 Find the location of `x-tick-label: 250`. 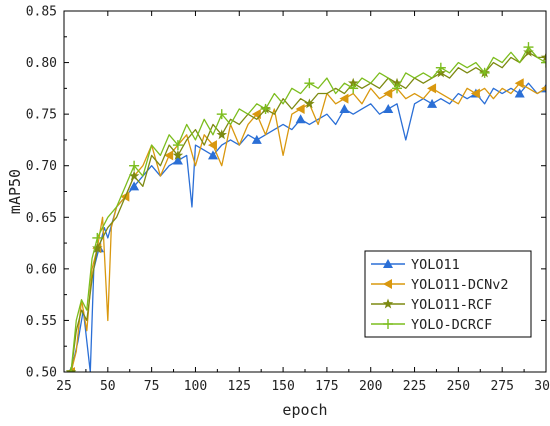

x-tick-label: 250 is located at coordinates (458, 386).